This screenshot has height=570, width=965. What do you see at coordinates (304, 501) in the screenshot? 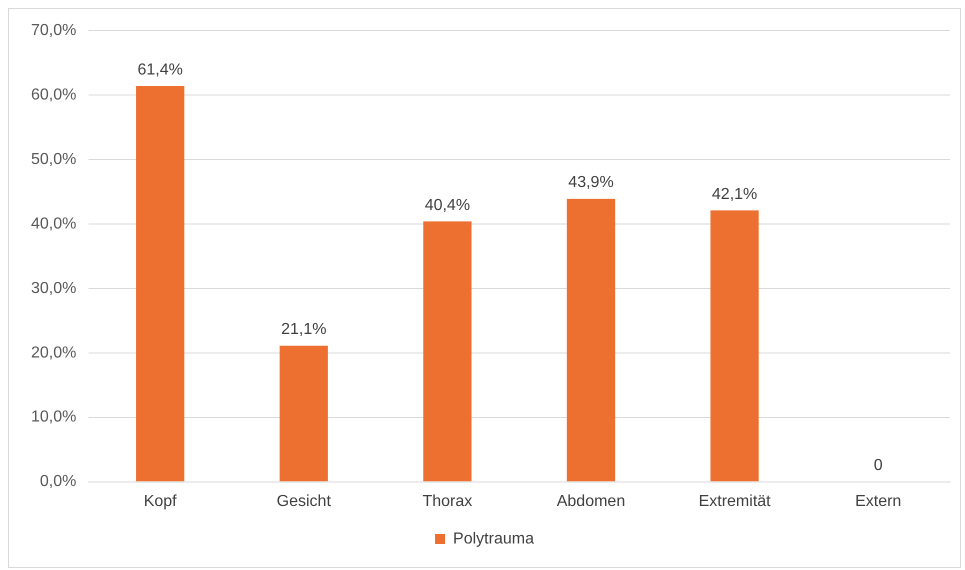
I see `x-tick-label: Gesicht` at bounding box center [304, 501].